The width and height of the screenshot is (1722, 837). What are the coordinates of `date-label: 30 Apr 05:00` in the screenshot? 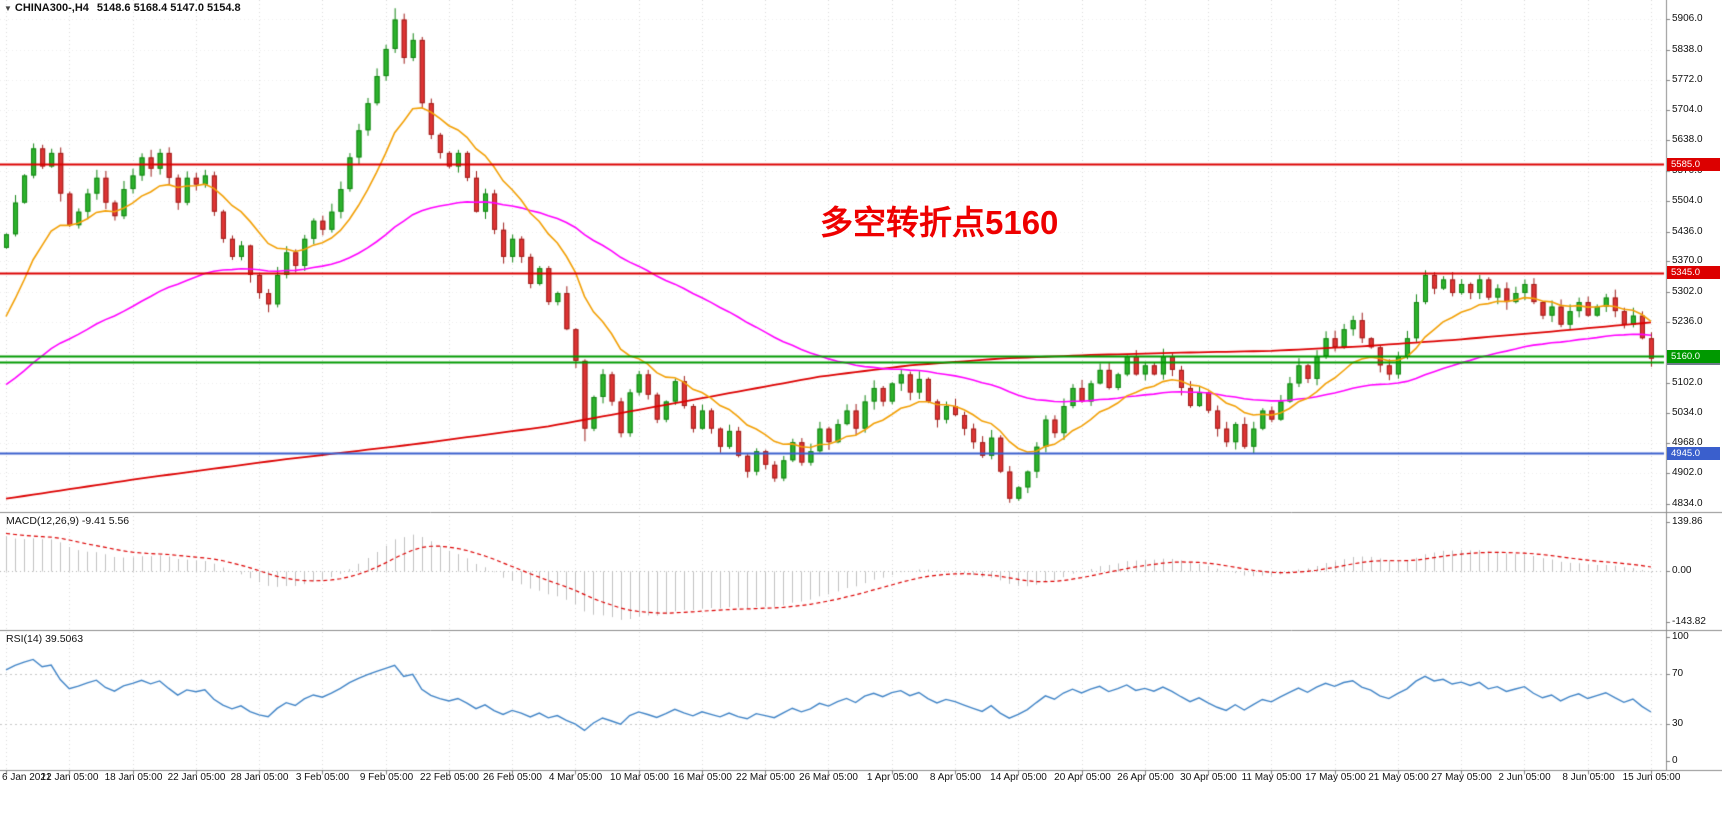 It's located at (1208, 777).